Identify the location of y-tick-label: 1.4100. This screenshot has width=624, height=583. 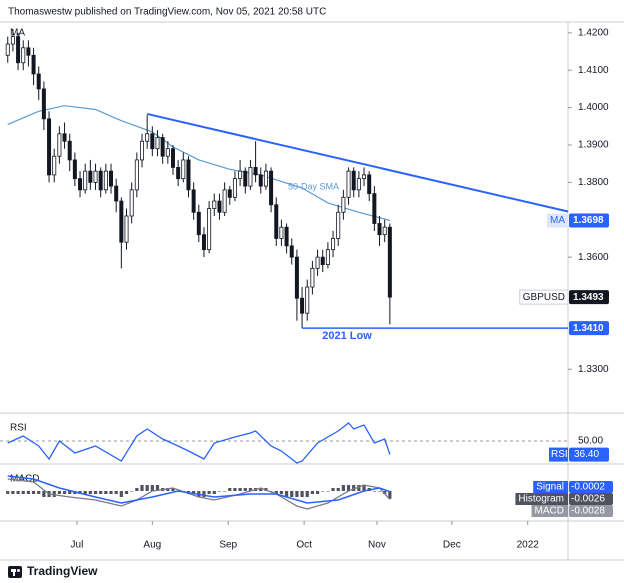
(593, 70).